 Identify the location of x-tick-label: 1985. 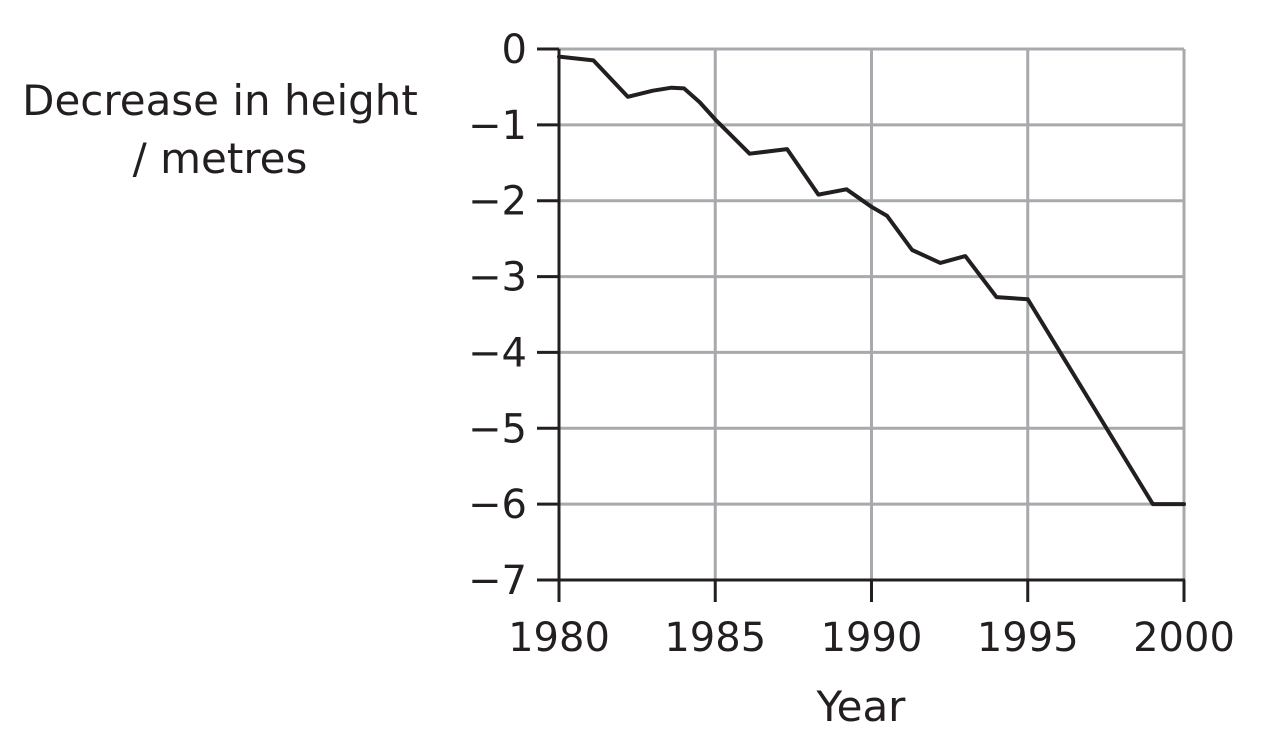
(715, 638).